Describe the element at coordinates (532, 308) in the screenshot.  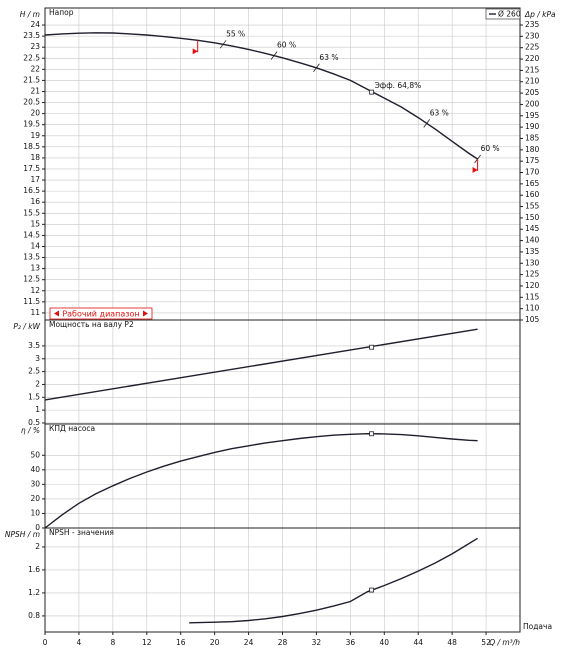
I see `y2-tick-label: 110` at that location.